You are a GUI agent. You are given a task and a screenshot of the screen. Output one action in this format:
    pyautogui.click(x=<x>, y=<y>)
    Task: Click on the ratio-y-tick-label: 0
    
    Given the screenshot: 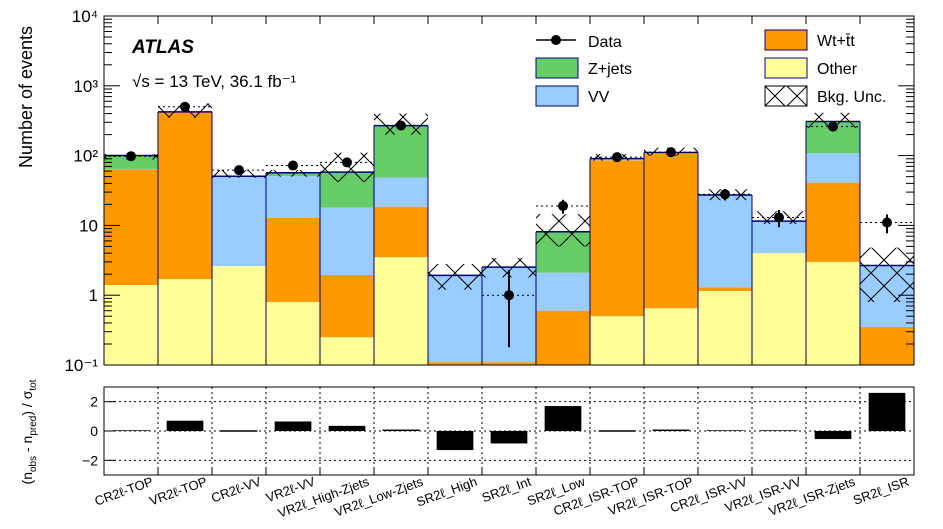 What is the action you would take?
    pyautogui.click(x=94, y=431)
    